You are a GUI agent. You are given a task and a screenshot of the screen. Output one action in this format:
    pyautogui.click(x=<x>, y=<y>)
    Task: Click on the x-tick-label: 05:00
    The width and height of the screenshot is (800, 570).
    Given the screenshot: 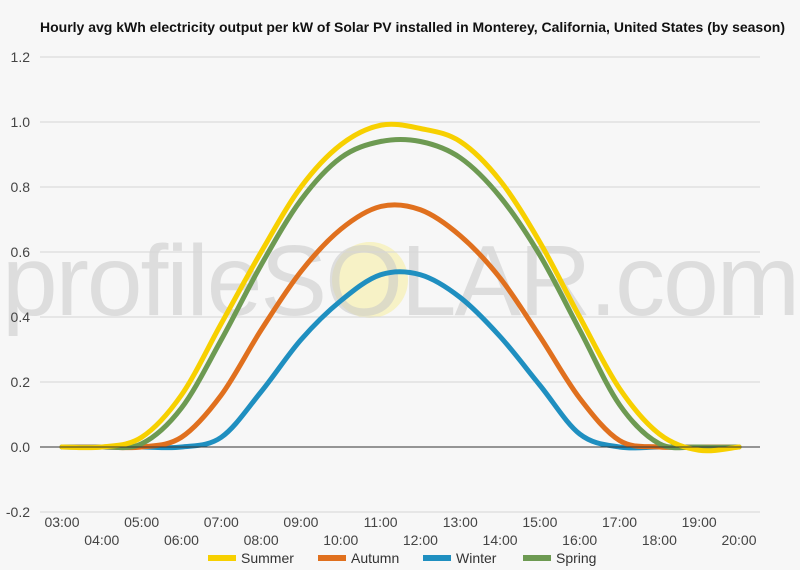 What is the action you would take?
    pyautogui.click(x=141, y=522)
    